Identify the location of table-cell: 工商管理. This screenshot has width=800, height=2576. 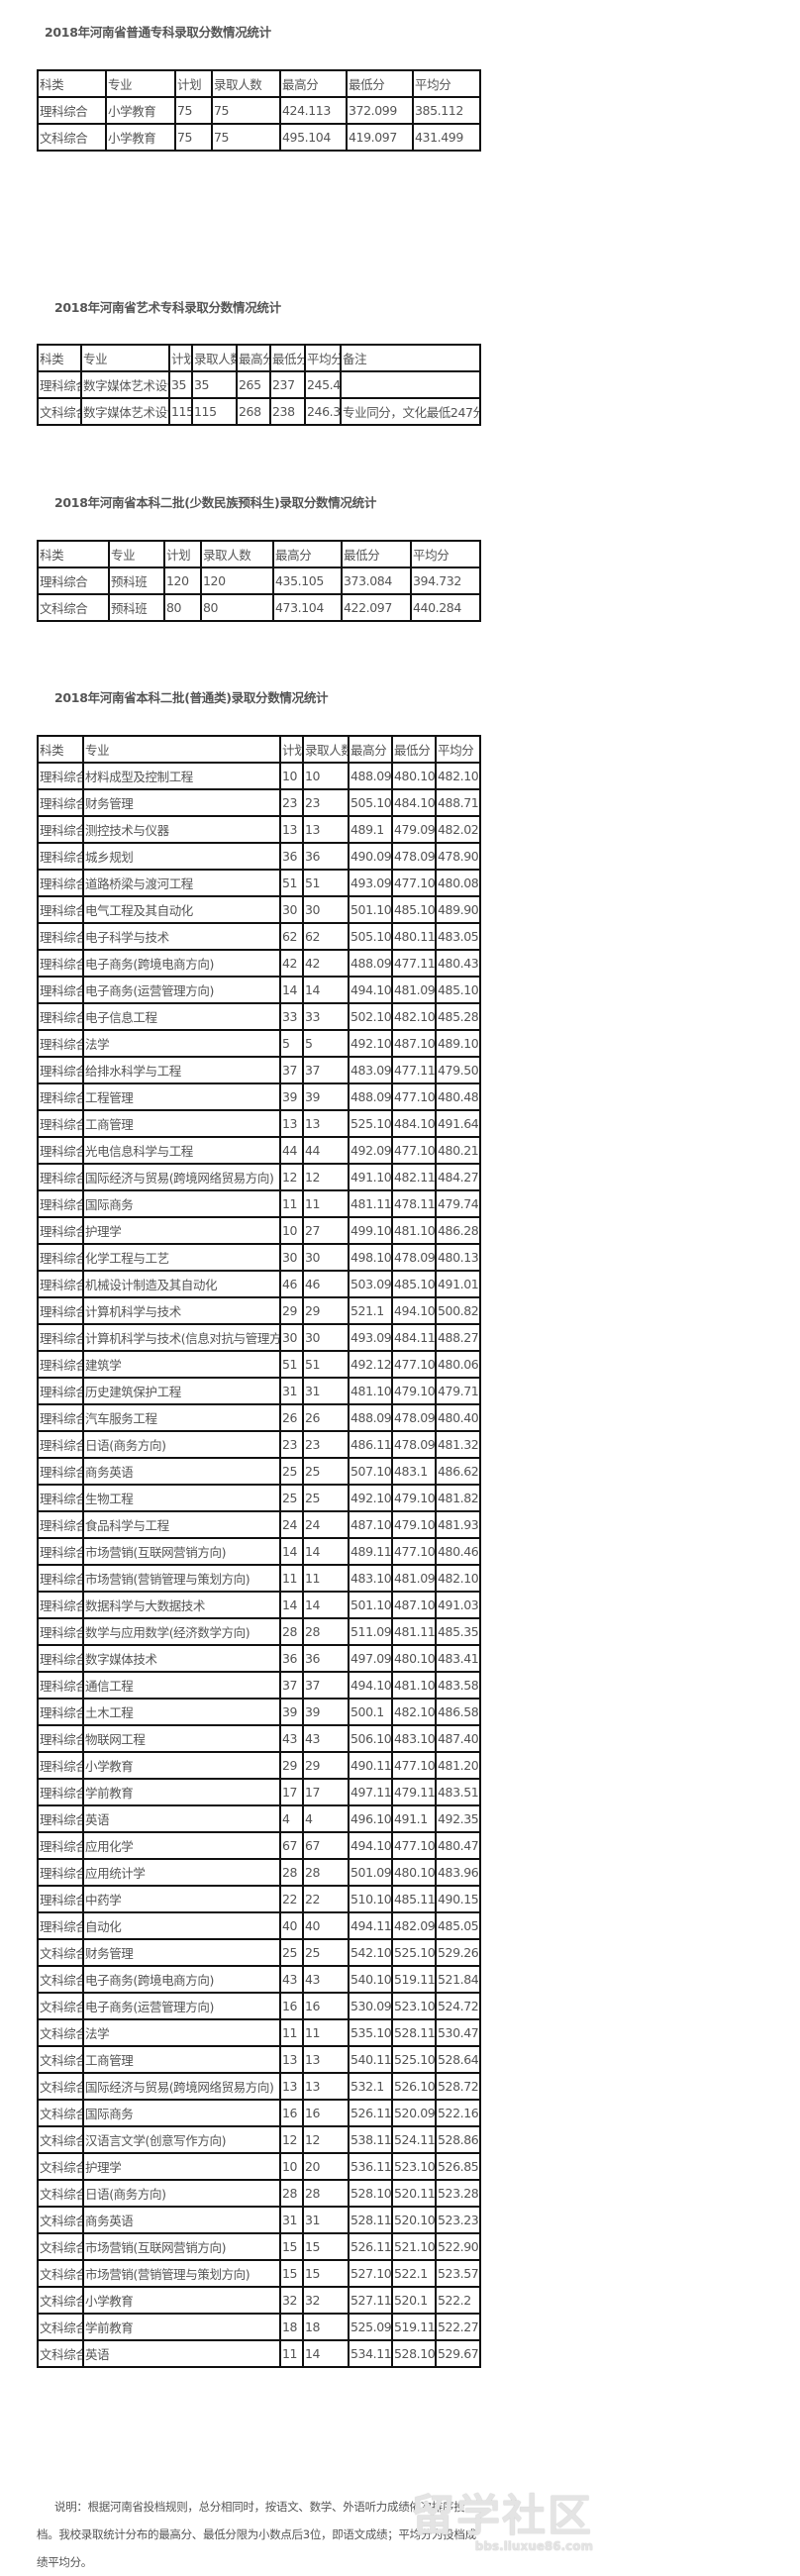
(181, 1123).